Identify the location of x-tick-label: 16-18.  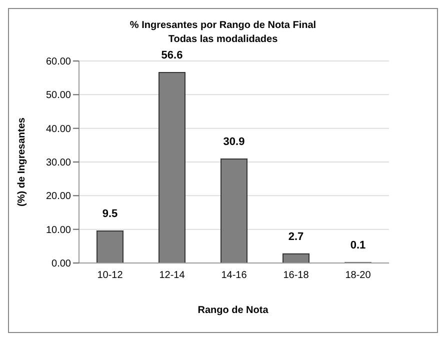
(296, 276).